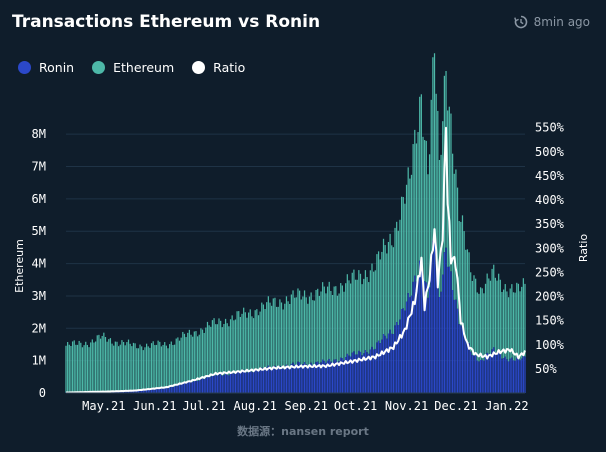 This screenshot has height=452, width=606. I want to click on legend-item-ronin: Ronin, so click(46, 67).